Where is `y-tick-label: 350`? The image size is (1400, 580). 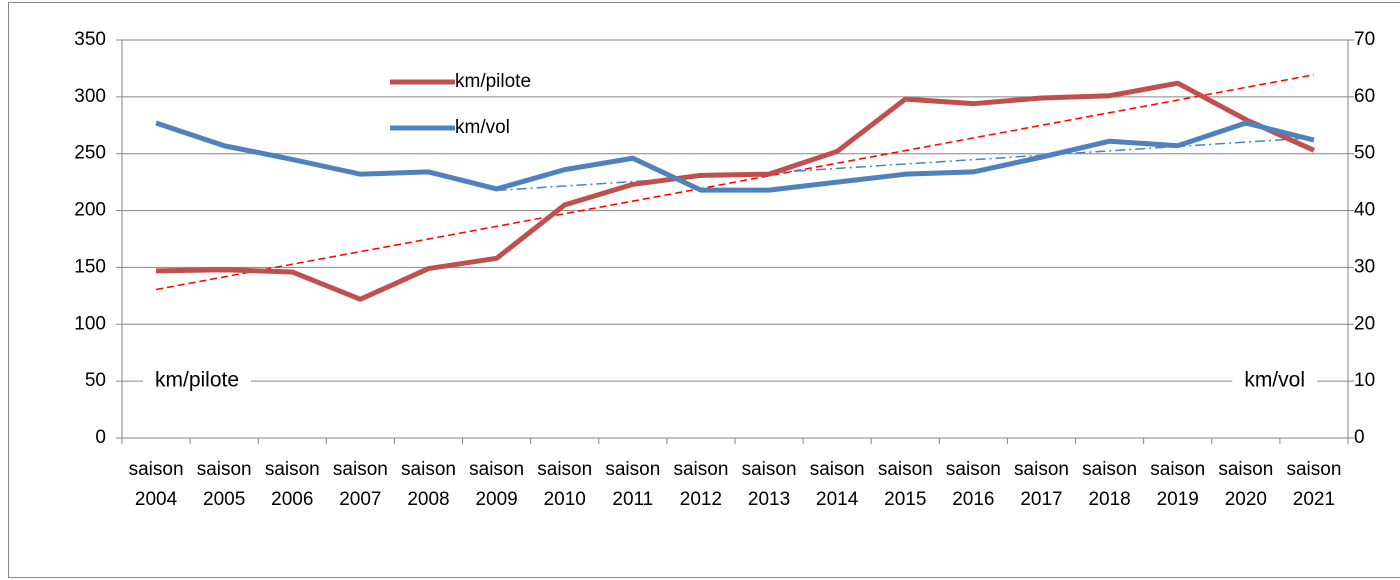 y-tick-label: 350 is located at coordinates (90, 39).